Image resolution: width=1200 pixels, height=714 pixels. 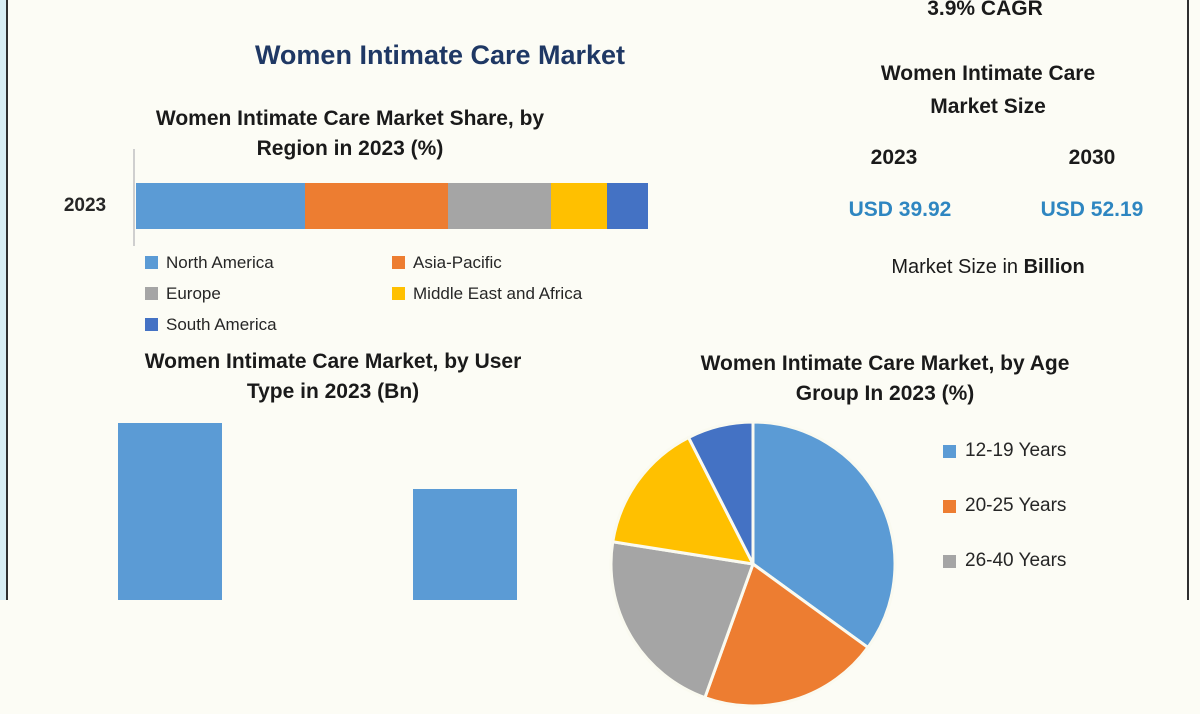 I want to click on left-border-line, so click(x=7, y=300).